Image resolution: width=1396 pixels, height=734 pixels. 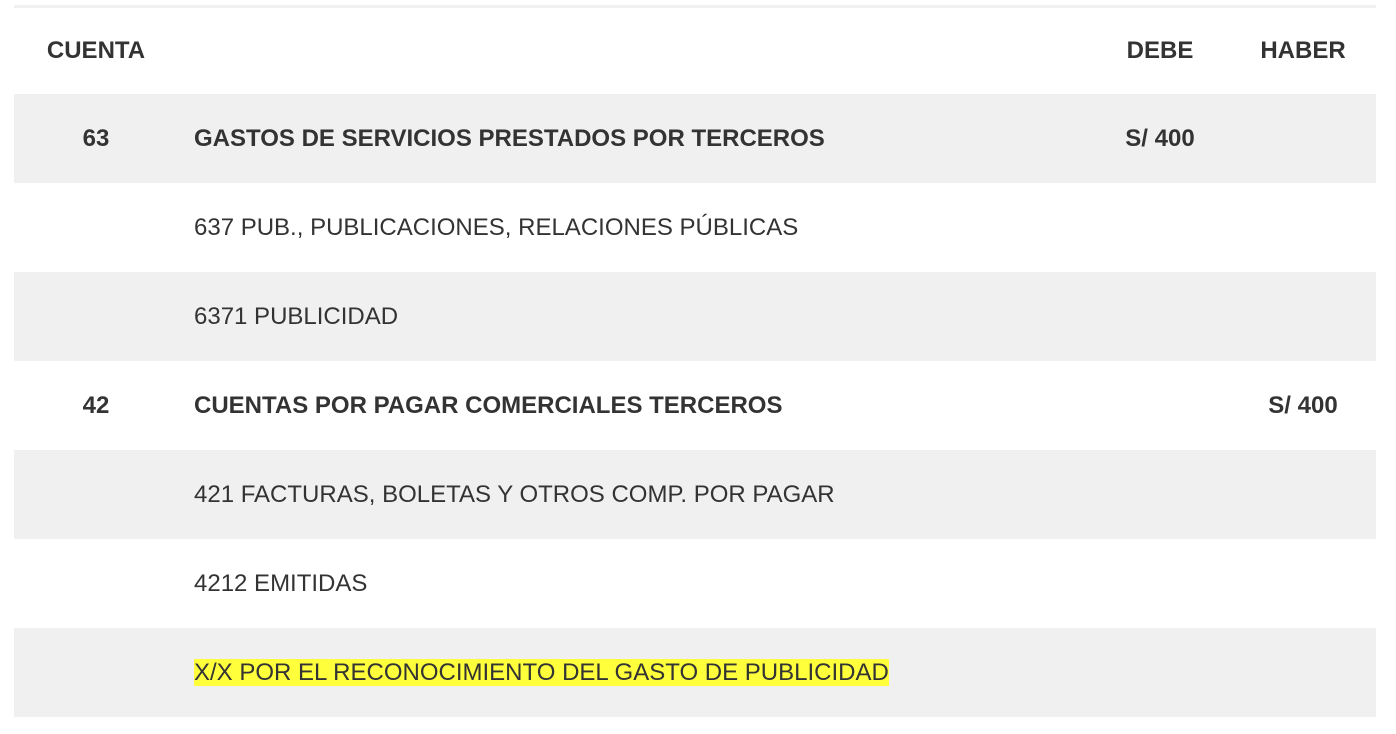 I want to click on cell-description: 4212 EMITIDAS, so click(x=634, y=583).